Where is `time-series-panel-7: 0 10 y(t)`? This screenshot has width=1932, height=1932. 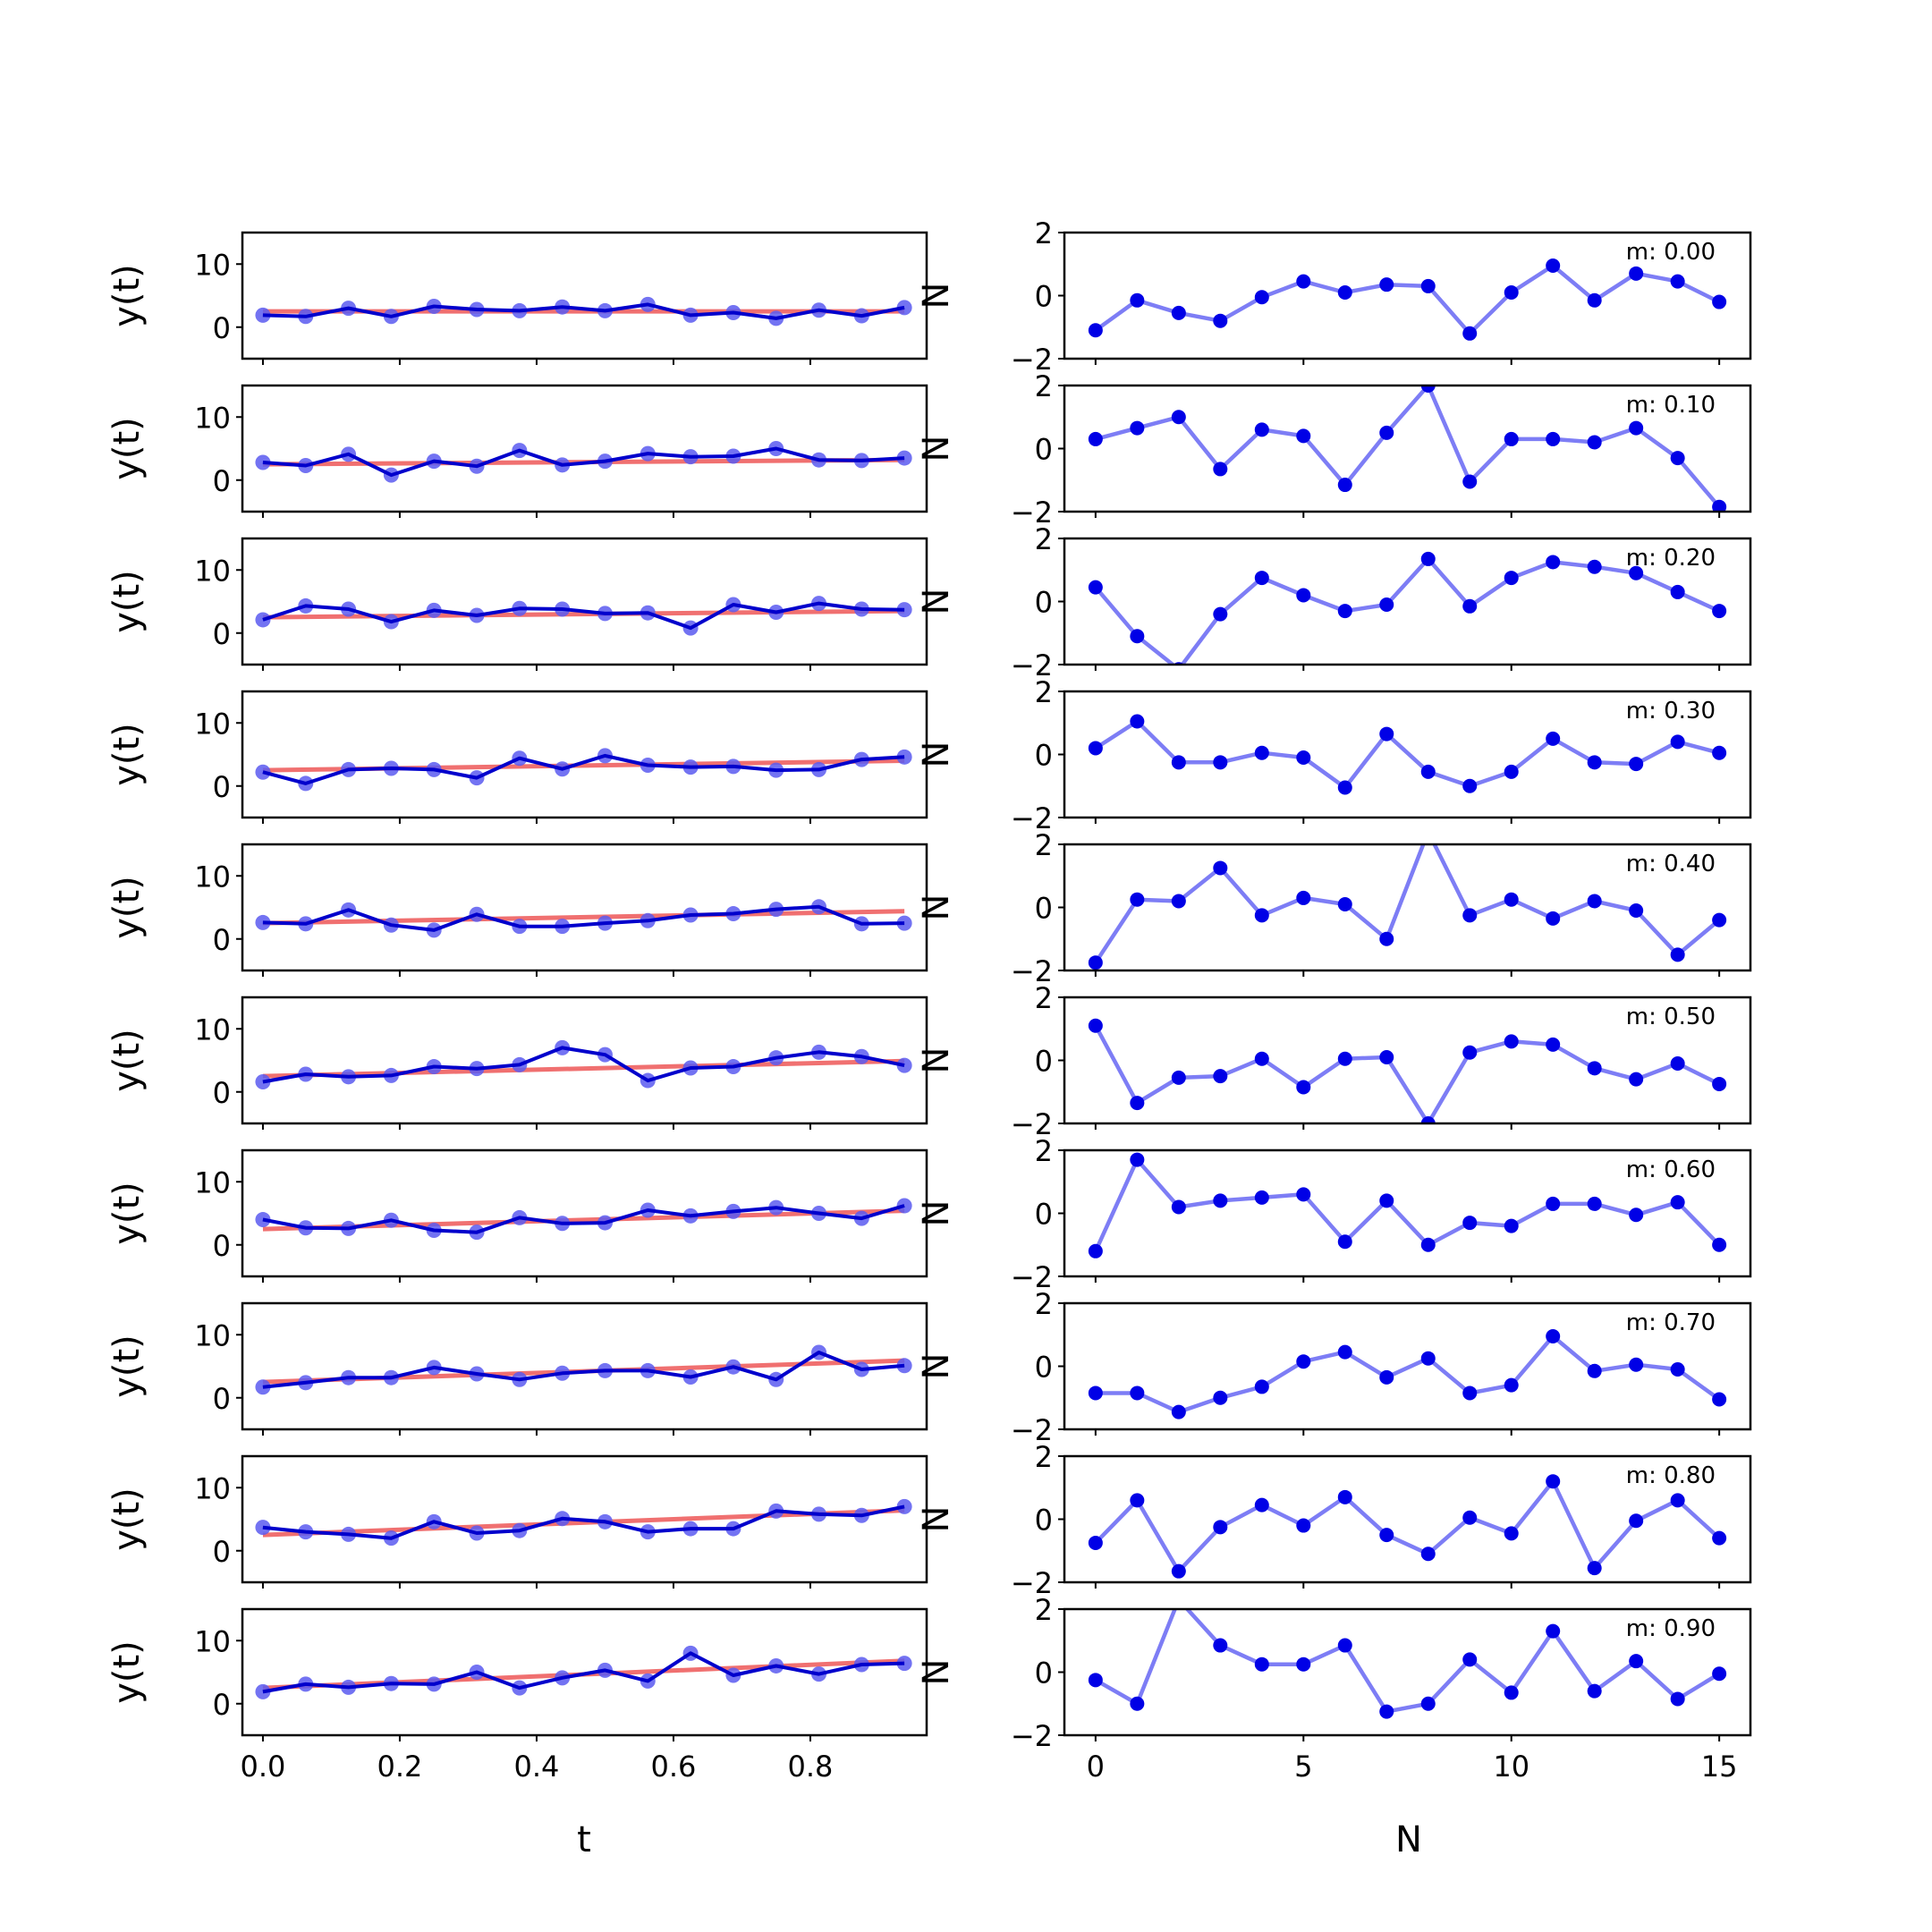 time-series-panel-7: 0 10 y(t) is located at coordinates (517, 1368).